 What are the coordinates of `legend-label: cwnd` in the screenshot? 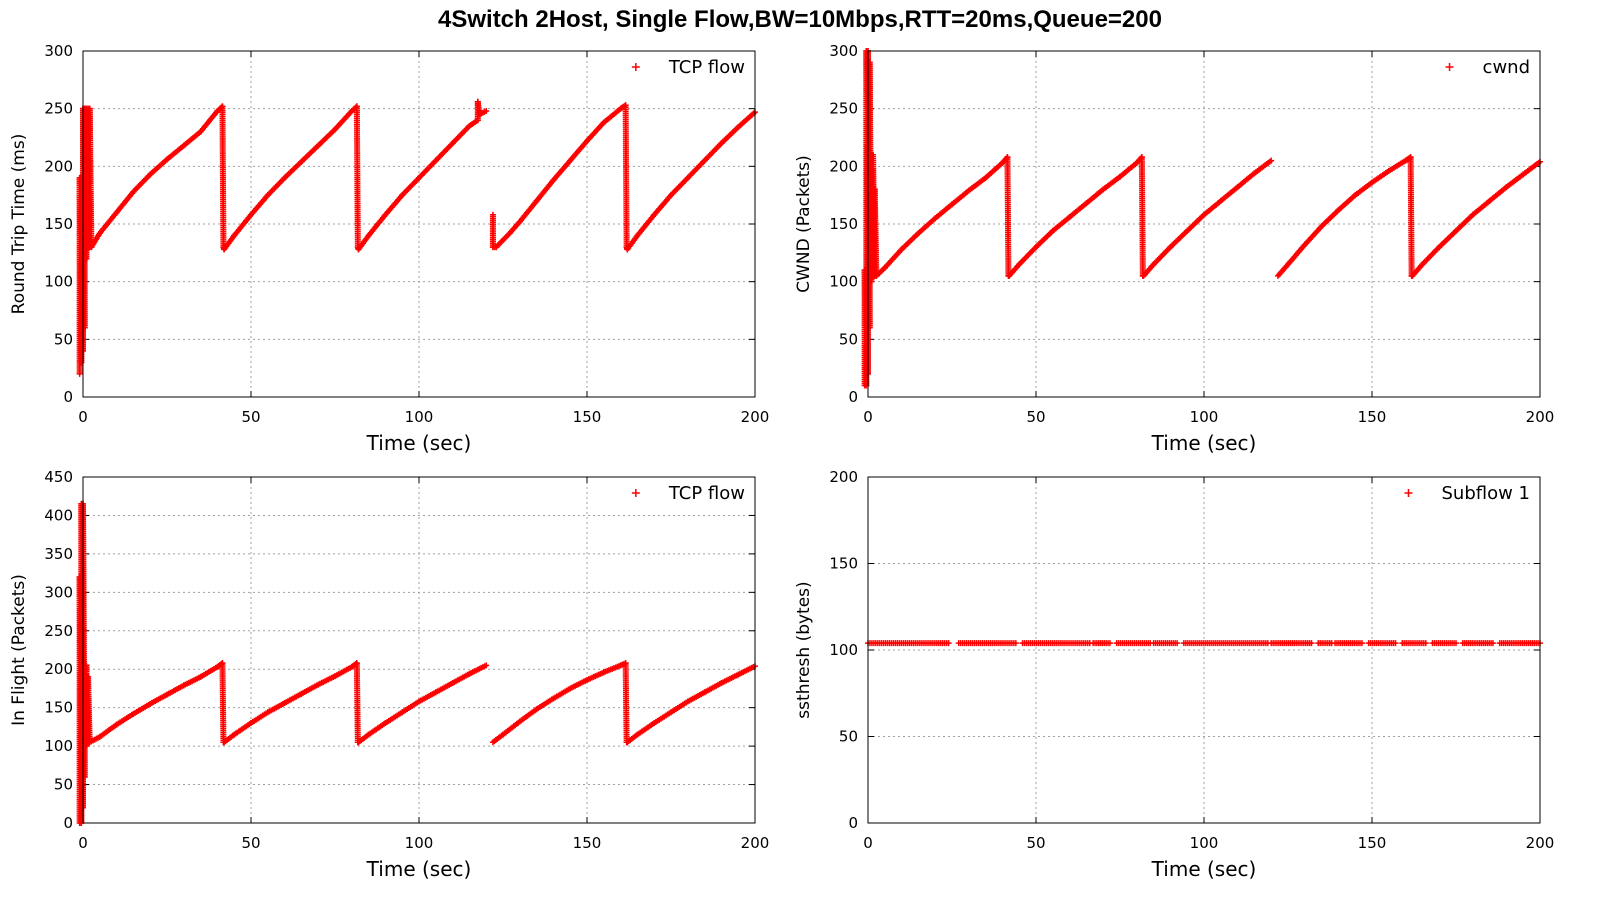 It's located at (1506, 67).